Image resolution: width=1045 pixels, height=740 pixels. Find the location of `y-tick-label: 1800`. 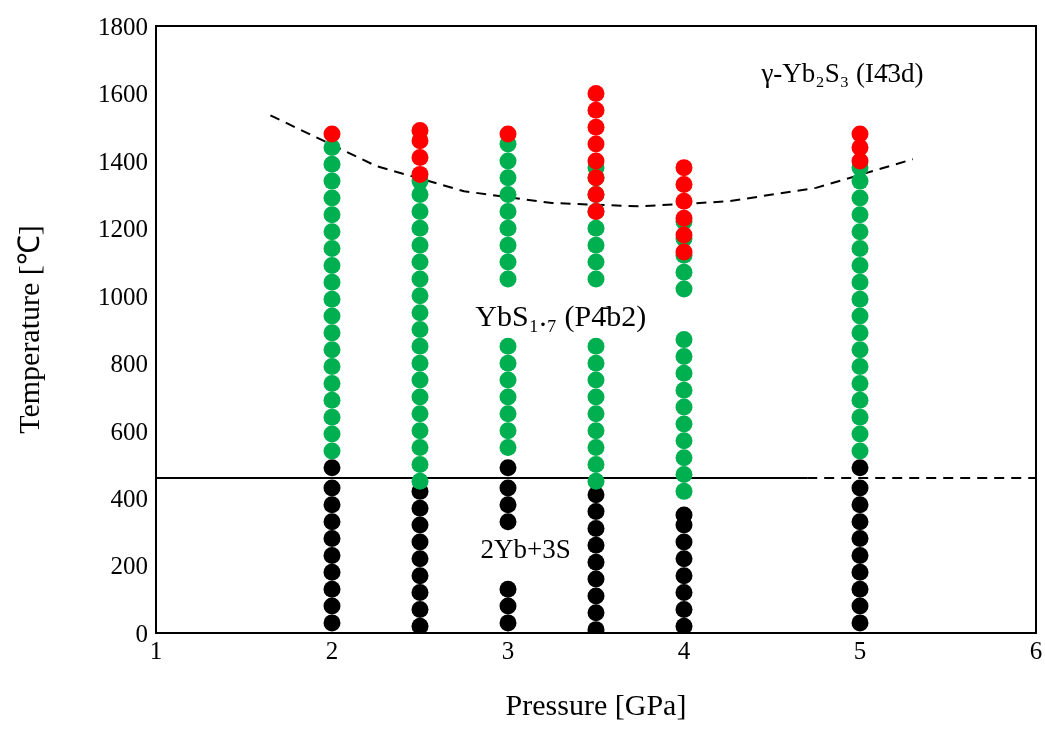

y-tick-label: 1800 is located at coordinates (123, 26).